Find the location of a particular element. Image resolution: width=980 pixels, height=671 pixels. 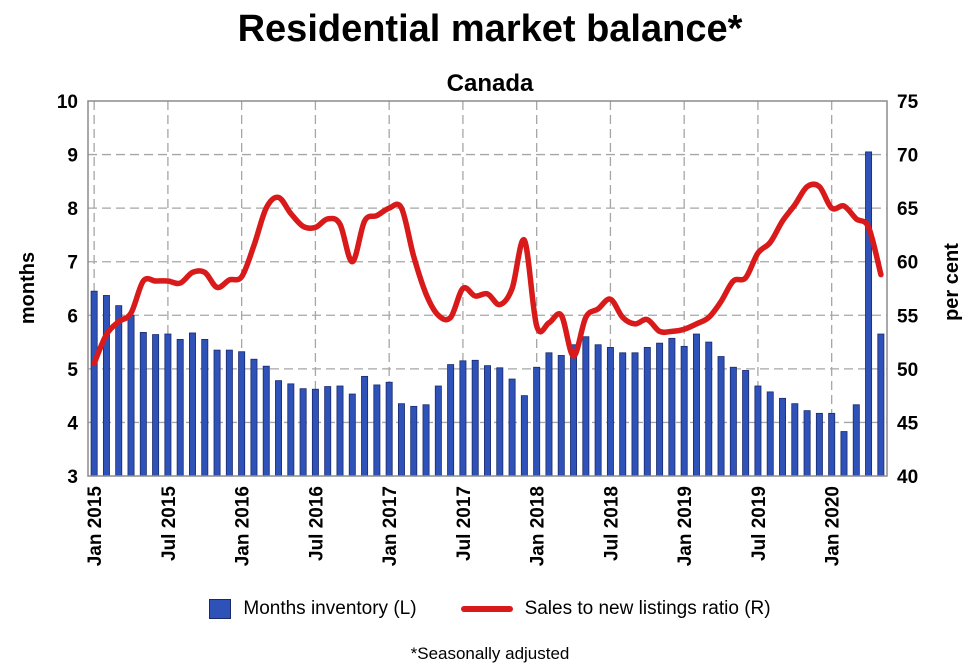

x-tick-label: Jan 2020 is located at coordinates (833, 526).